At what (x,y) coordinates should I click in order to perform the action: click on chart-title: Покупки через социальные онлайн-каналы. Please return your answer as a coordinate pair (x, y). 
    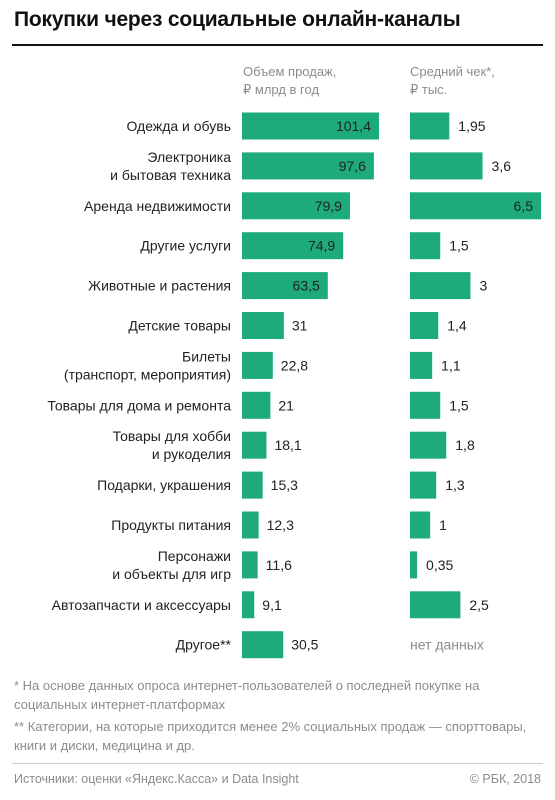
    Looking at the image, I should click on (237, 19).